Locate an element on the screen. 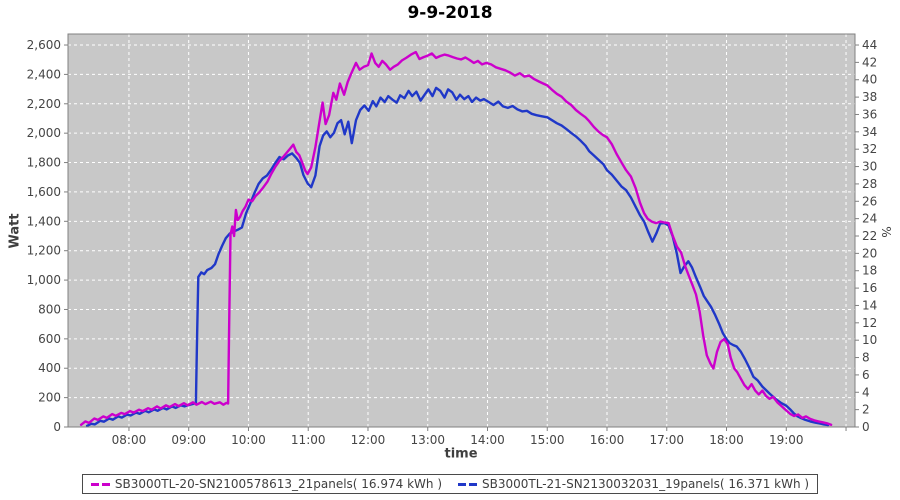  y-axis-tick-label-right: 36 is located at coordinates (869, 114).